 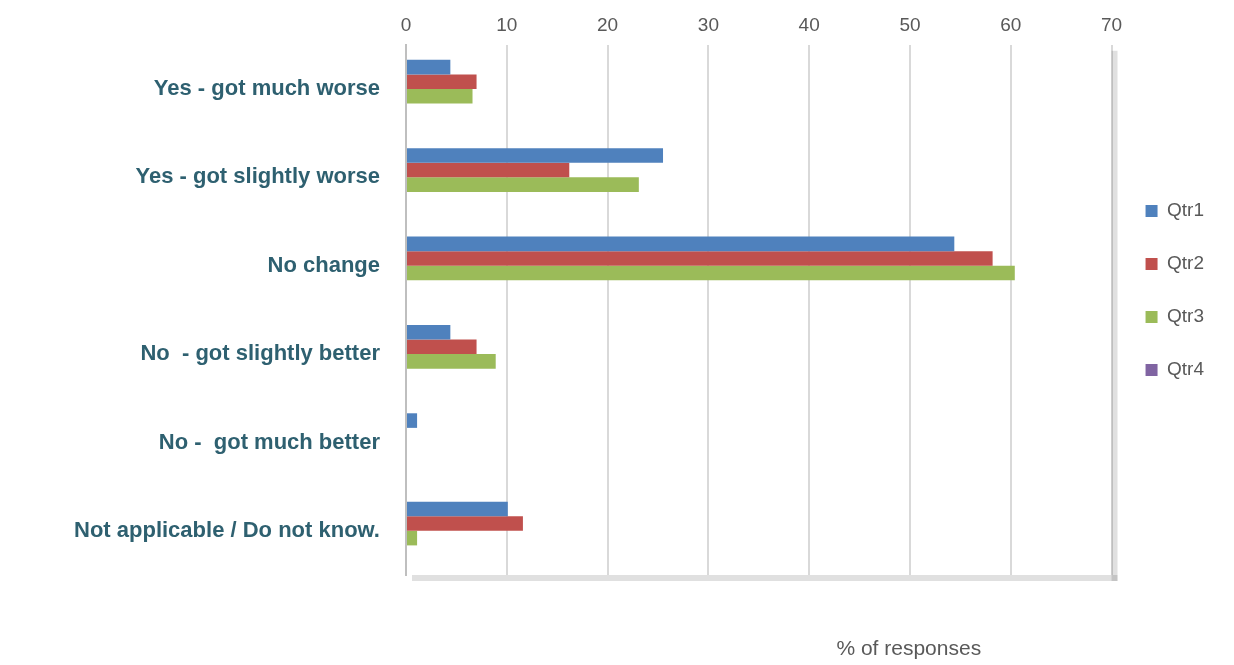 I want to click on y-tick-label: Not applicable / Do not know., so click(x=227, y=529).